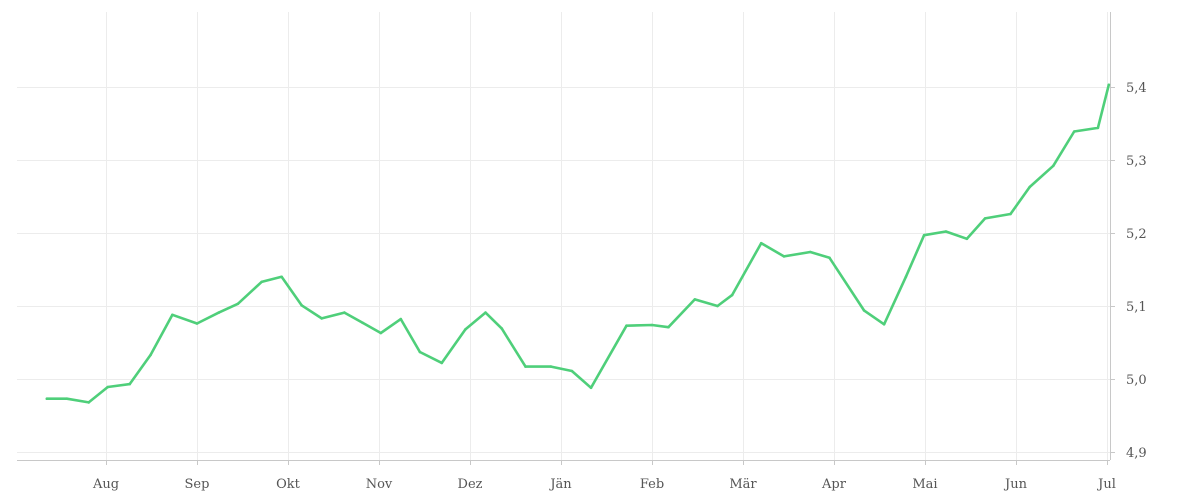 The width and height of the screenshot is (1200, 500). Describe the element at coordinates (470, 484) in the screenshot. I see `x-tick-label: Dez` at that location.